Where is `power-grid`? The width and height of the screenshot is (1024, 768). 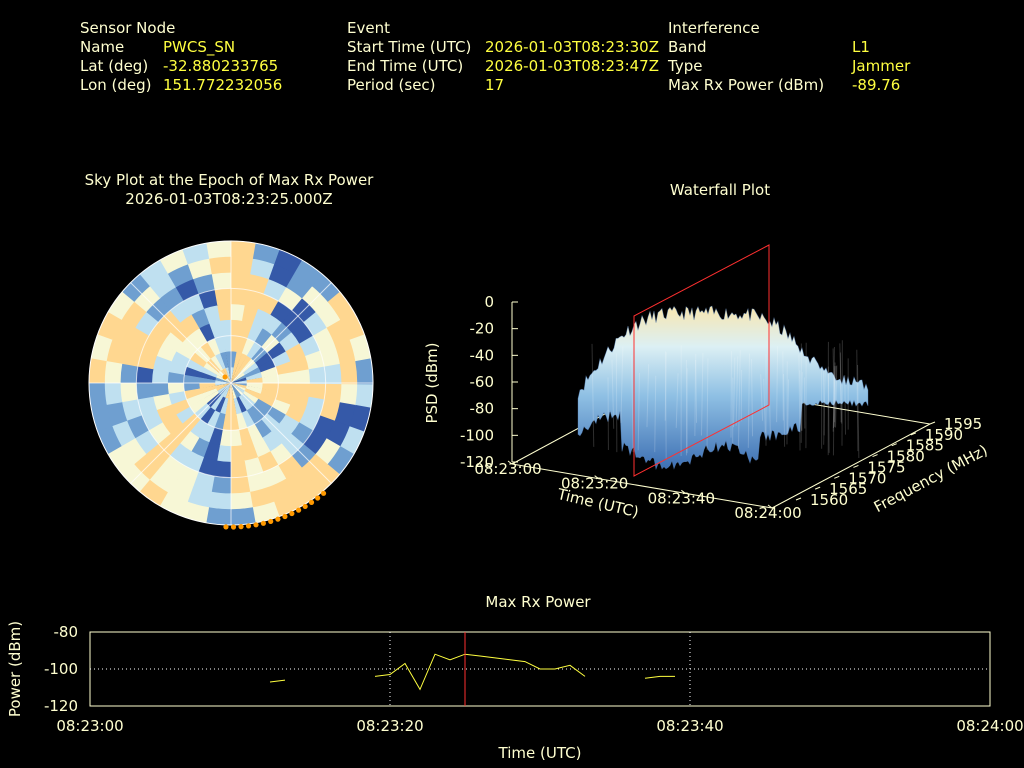
power-grid is located at coordinates (540, 669).